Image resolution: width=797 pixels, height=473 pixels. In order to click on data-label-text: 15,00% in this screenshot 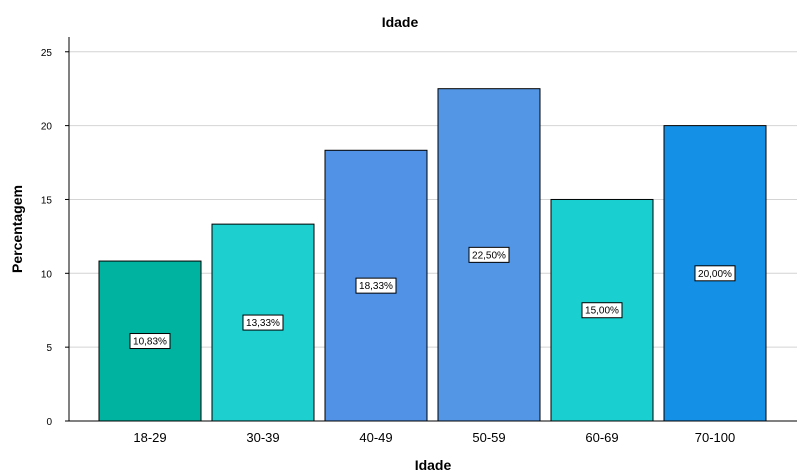, I will do `click(602, 311)`.